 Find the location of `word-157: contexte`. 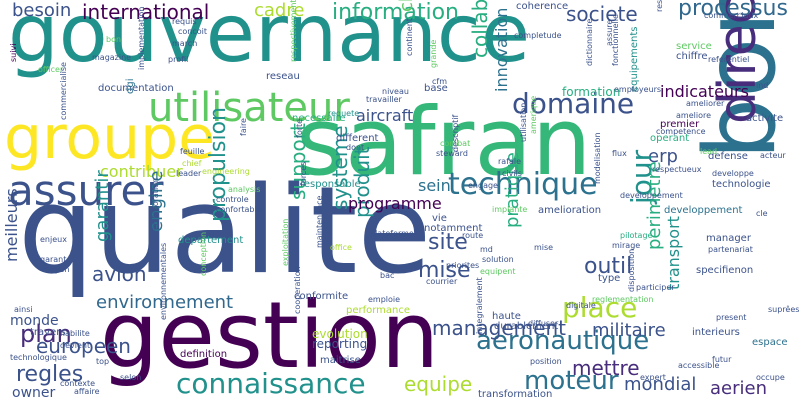

word-157: contexte is located at coordinates (78, 383).